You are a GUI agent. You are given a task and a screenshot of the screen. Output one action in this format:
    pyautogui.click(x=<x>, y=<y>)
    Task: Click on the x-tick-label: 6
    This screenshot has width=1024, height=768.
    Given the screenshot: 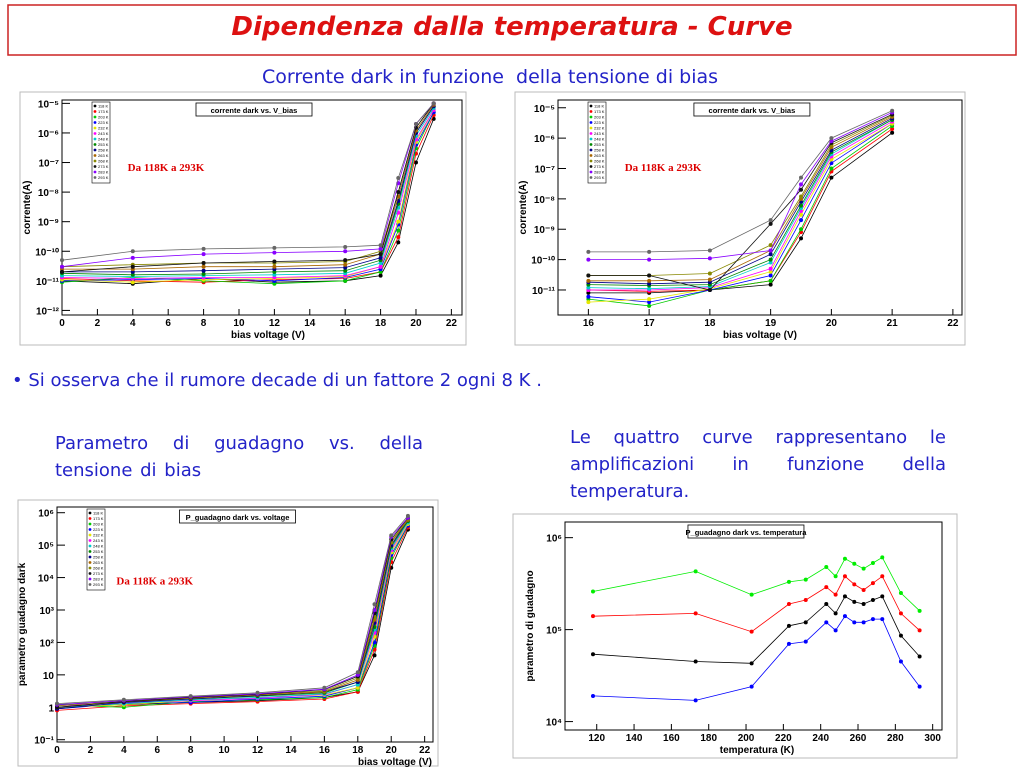 What is the action you would take?
    pyautogui.click(x=168, y=323)
    